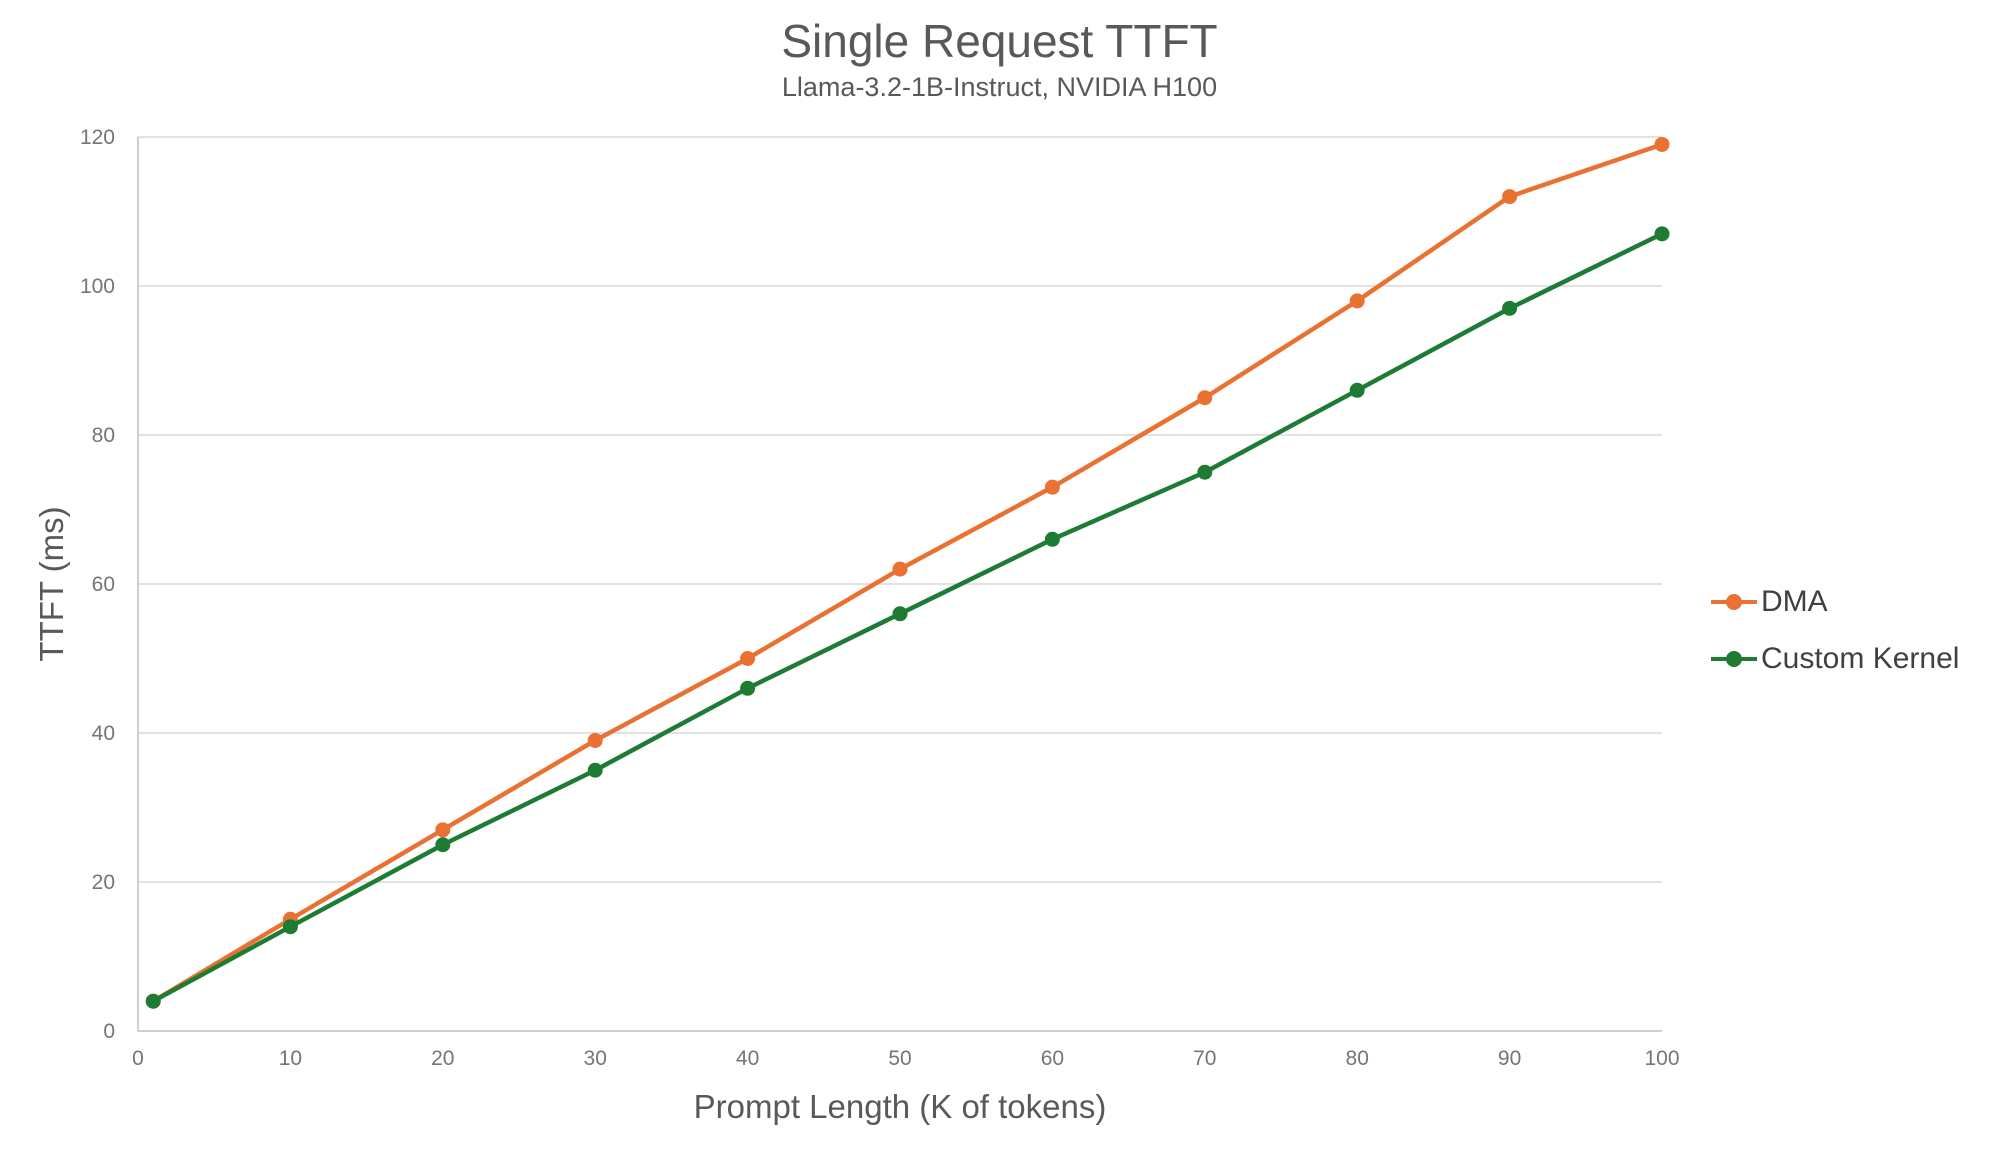 The width and height of the screenshot is (1999, 1155). Describe the element at coordinates (103, 733) in the screenshot. I see `y-tick-label: 40` at that location.